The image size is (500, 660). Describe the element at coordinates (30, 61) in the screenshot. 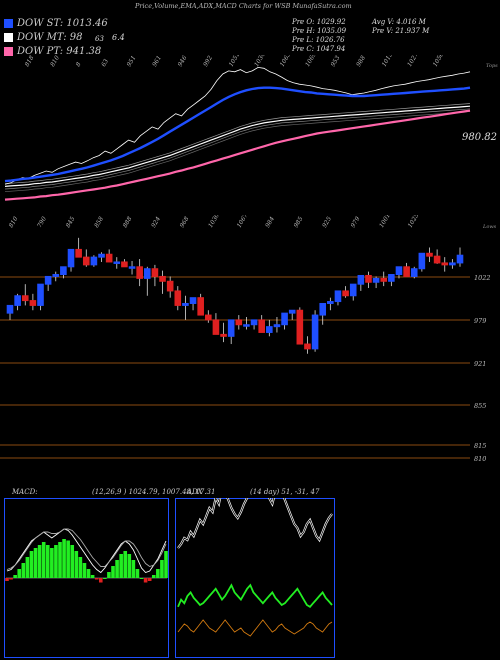

I see `ema-top-label: 818` at that location.